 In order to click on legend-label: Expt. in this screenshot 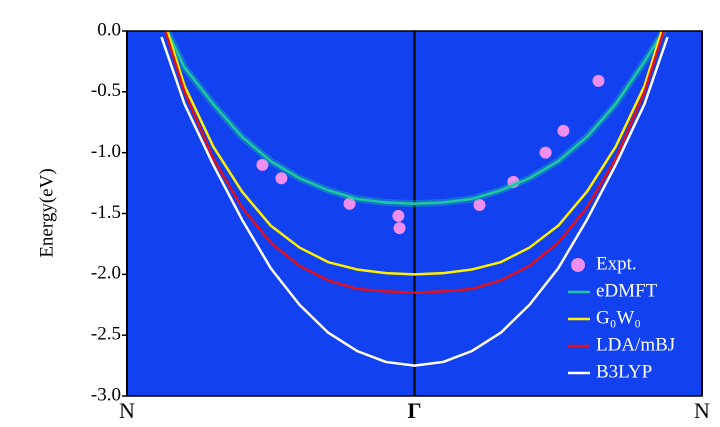, I will do `click(616, 263)`.